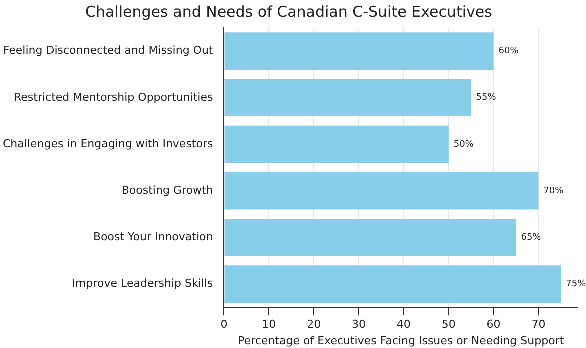 The image size is (586, 348). Describe the element at coordinates (403, 325) in the screenshot. I see `x-tick-label: 40` at that location.